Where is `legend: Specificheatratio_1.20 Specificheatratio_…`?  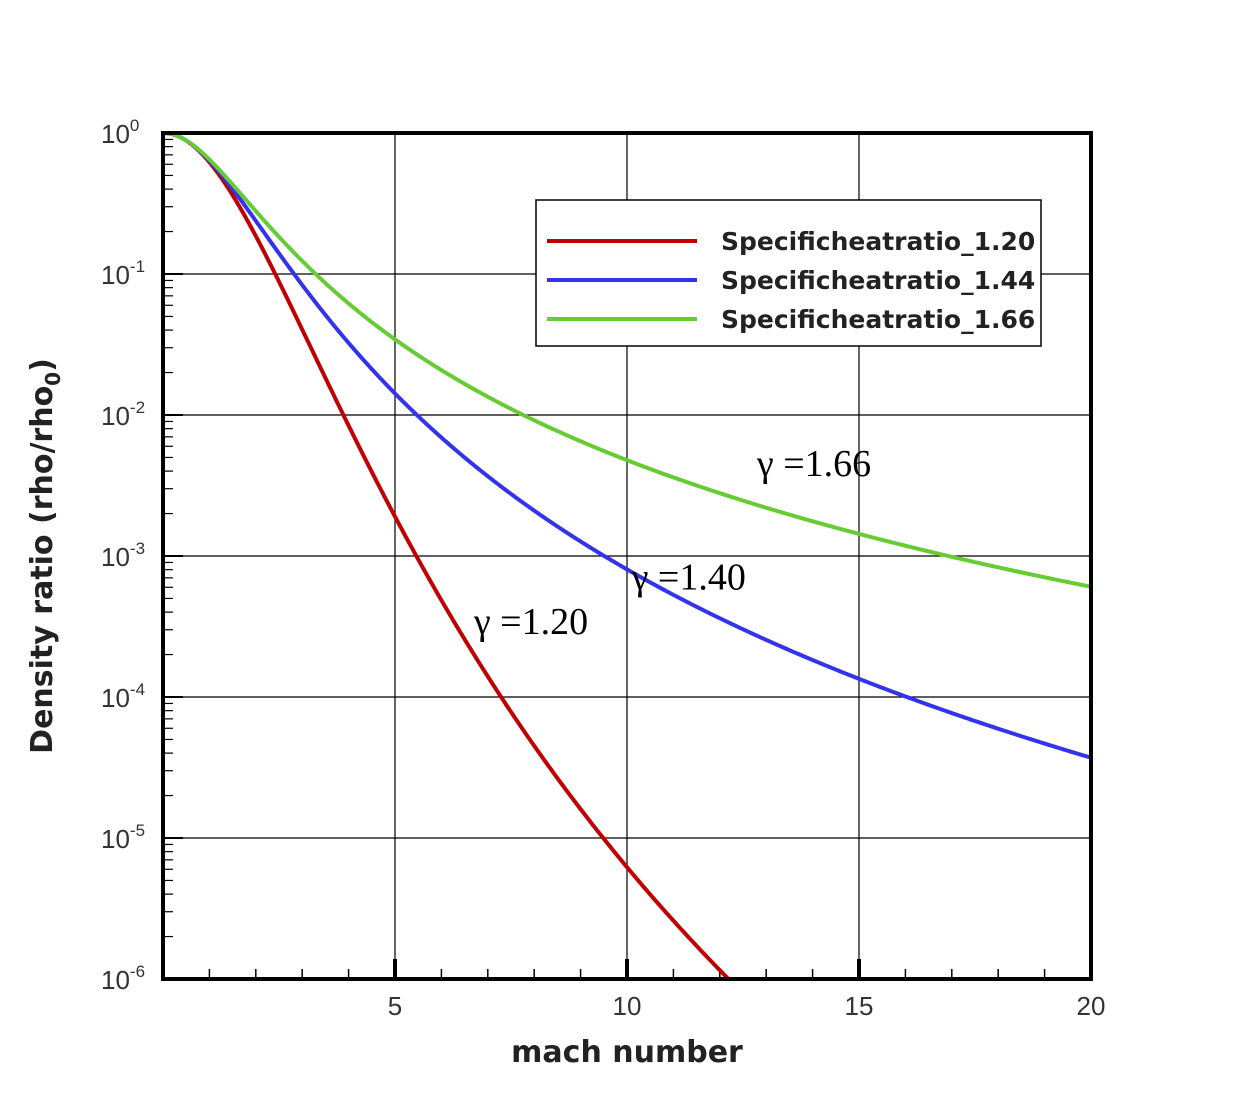 legend: Specificheatratio_1.20 Specificheatratio_… is located at coordinates (788, 273).